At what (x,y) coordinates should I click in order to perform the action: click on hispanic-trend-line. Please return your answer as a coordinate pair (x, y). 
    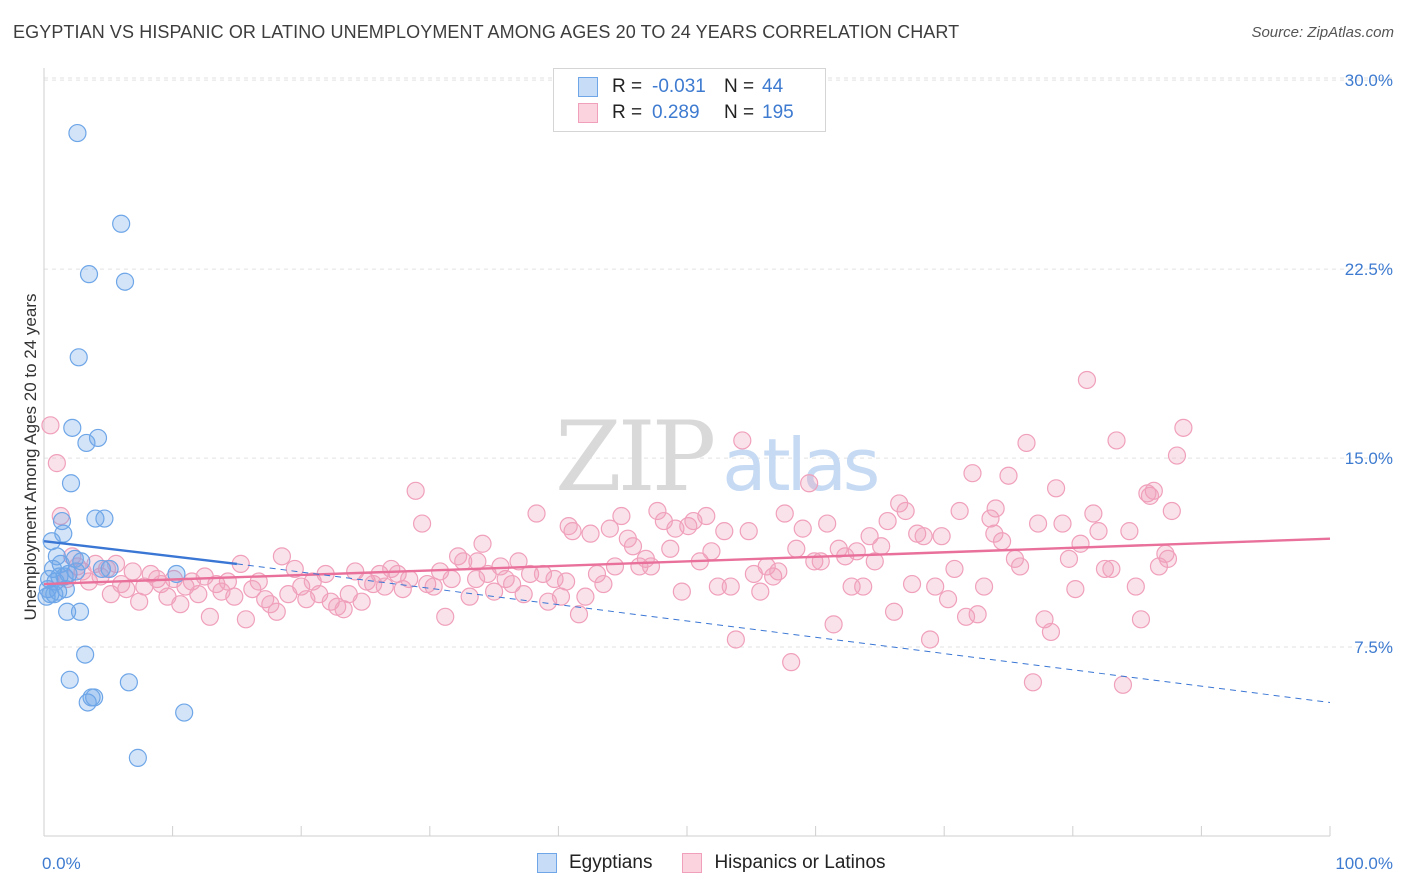
    Looking at the image, I should click on (687, 561).